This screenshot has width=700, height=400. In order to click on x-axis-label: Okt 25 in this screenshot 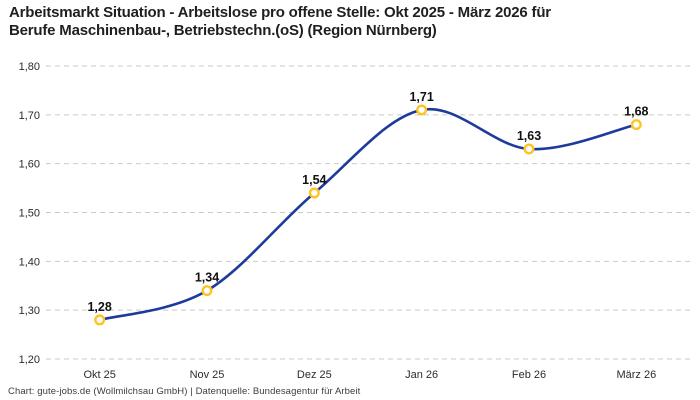, I will do `click(99, 375)`.